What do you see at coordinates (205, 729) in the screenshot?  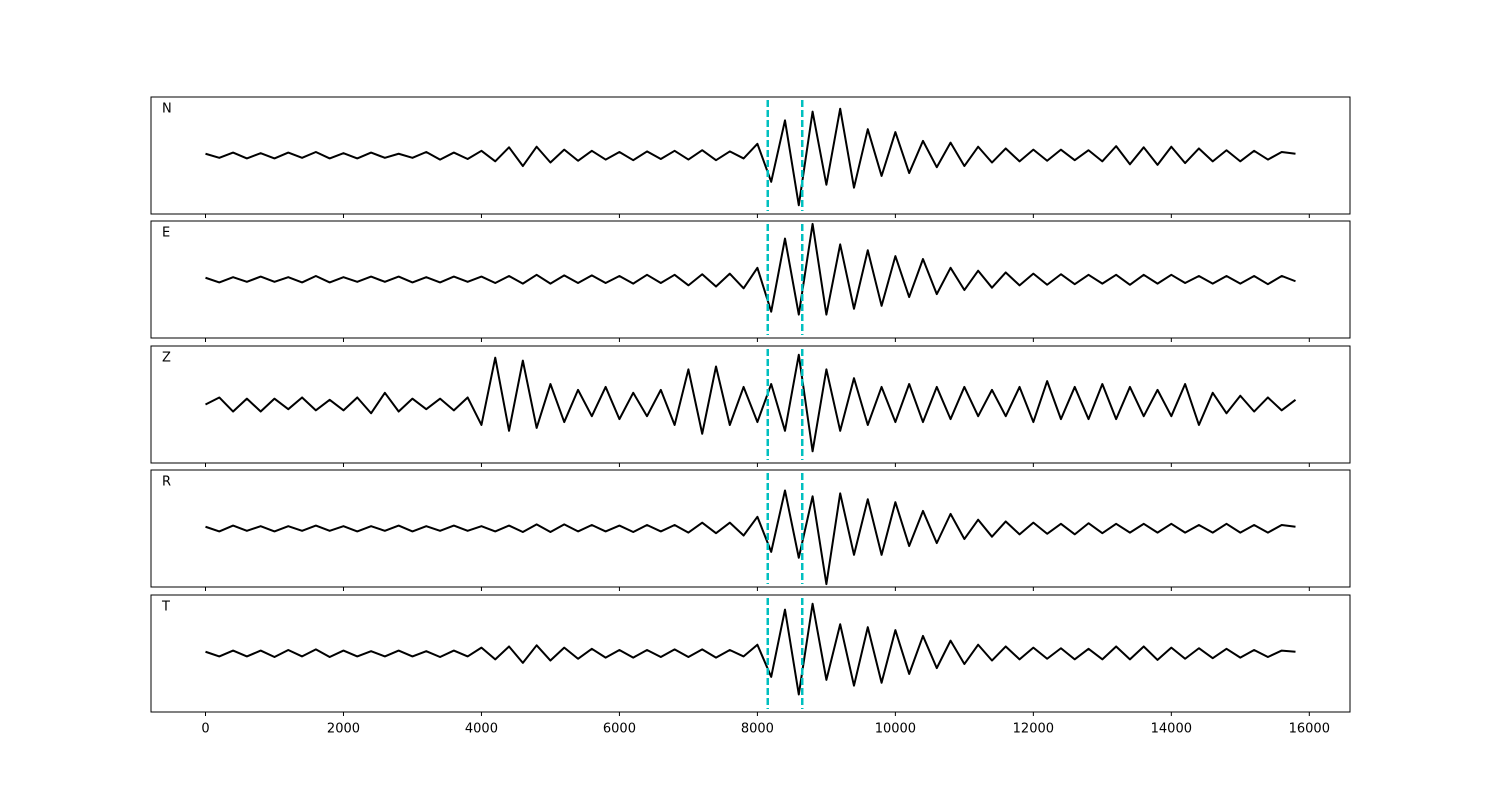 I see `x-tick-label: 0` at bounding box center [205, 729].